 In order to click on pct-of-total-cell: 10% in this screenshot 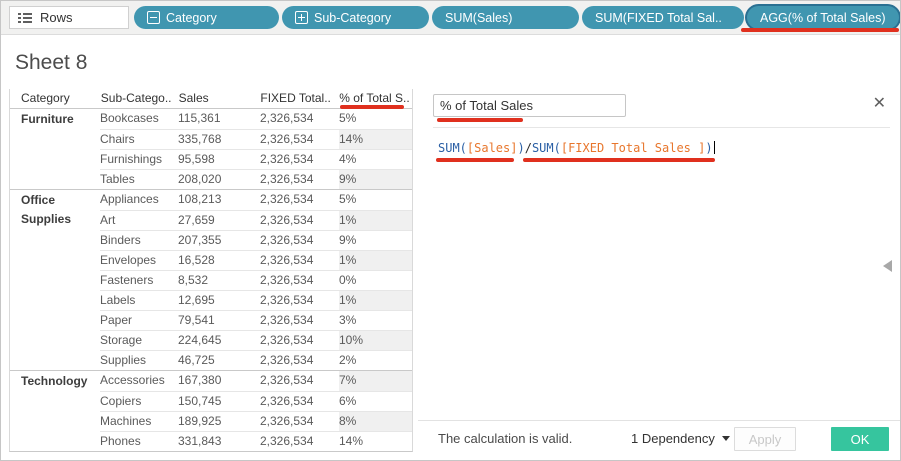, I will do `click(375, 340)`.